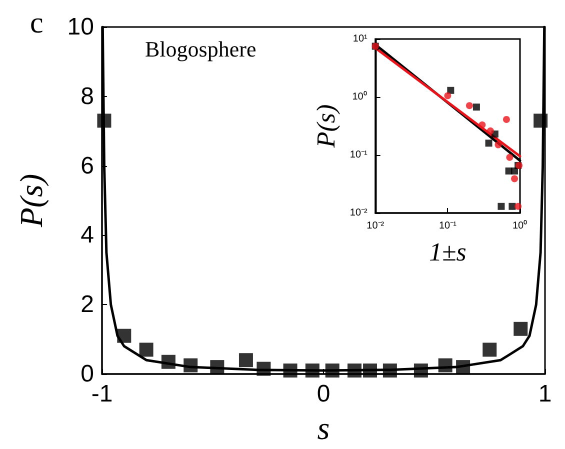  Describe the element at coordinates (200, 49) in the screenshot. I see `annotation: Blogosphere` at that location.